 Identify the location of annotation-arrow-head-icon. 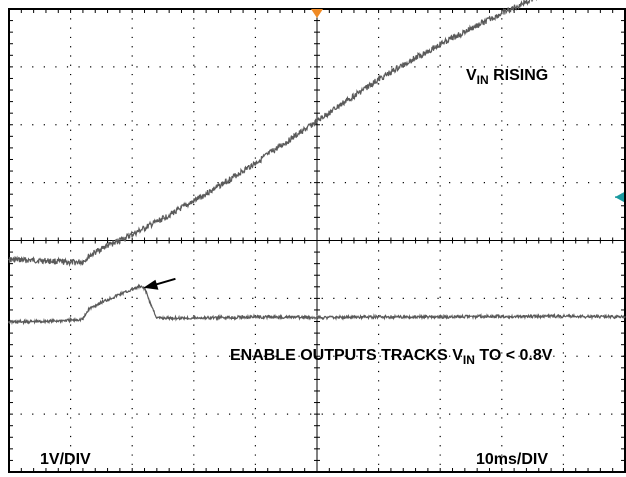
(151, 284).